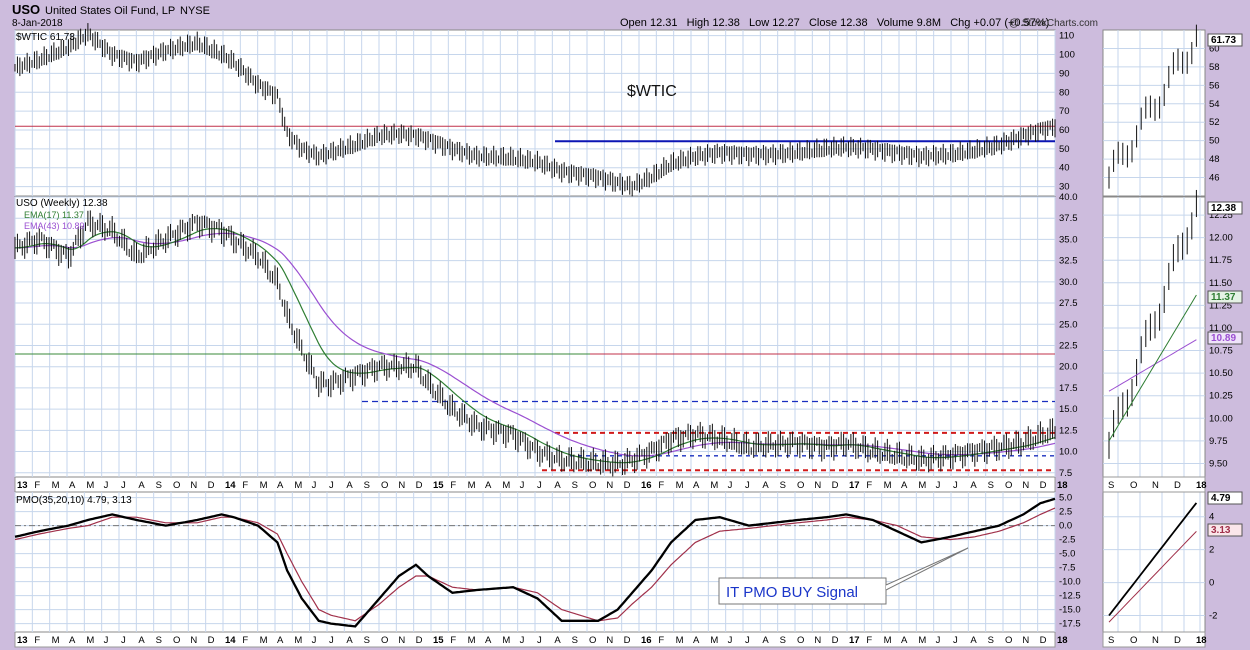 The image size is (1250, 650). Describe the element at coordinates (1221, 351) in the screenshot. I see `side-y-tick: 10.75` at that location.